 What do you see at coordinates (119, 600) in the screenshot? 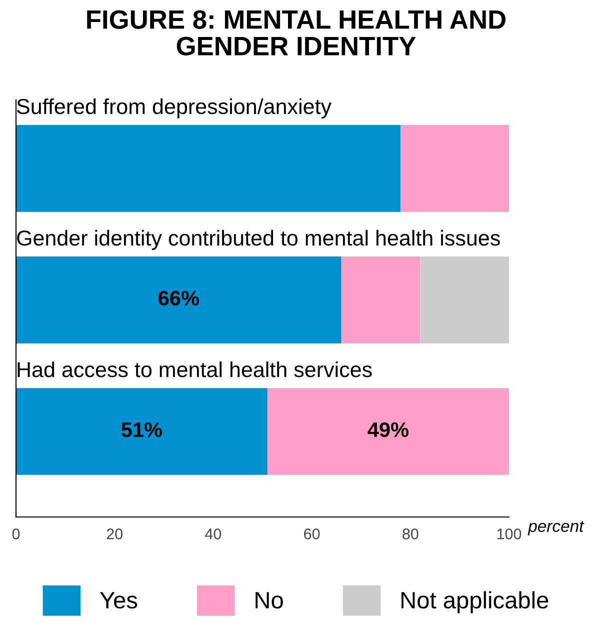
I see `legend-label: Yes` at bounding box center [119, 600].